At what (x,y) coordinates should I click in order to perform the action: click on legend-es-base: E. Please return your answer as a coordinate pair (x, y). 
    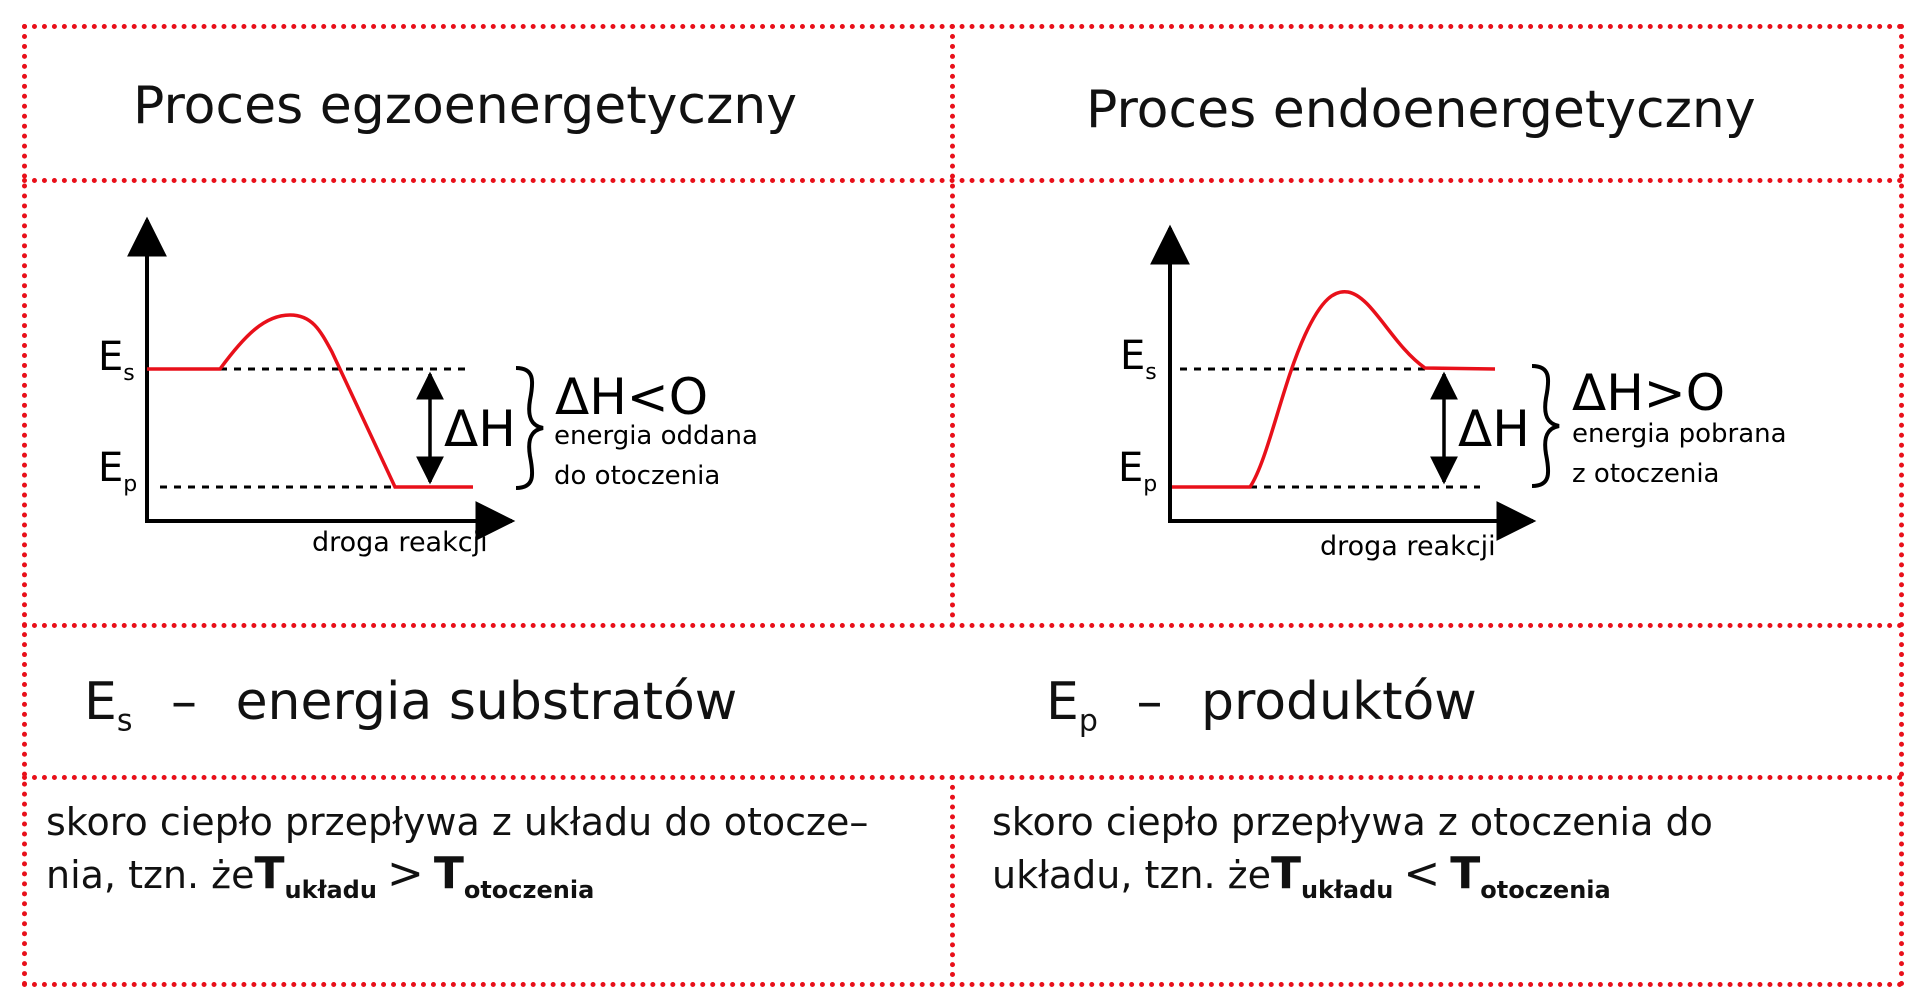
    Looking at the image, I should click on (100, 702).